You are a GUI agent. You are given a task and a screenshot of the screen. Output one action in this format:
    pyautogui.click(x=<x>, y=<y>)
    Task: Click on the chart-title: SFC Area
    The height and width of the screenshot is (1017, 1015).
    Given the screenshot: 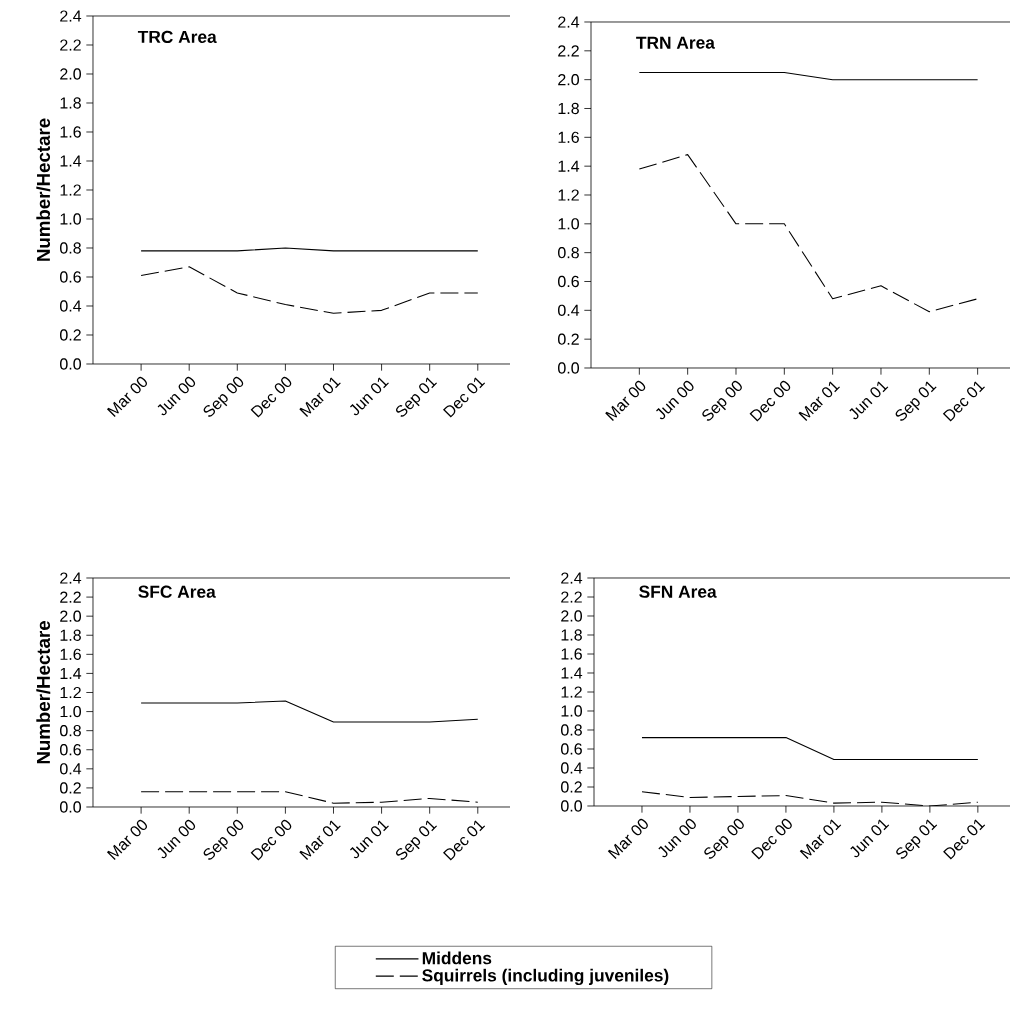 What is the action you would take?
    pyautogui.click(x=177, y=591)
    